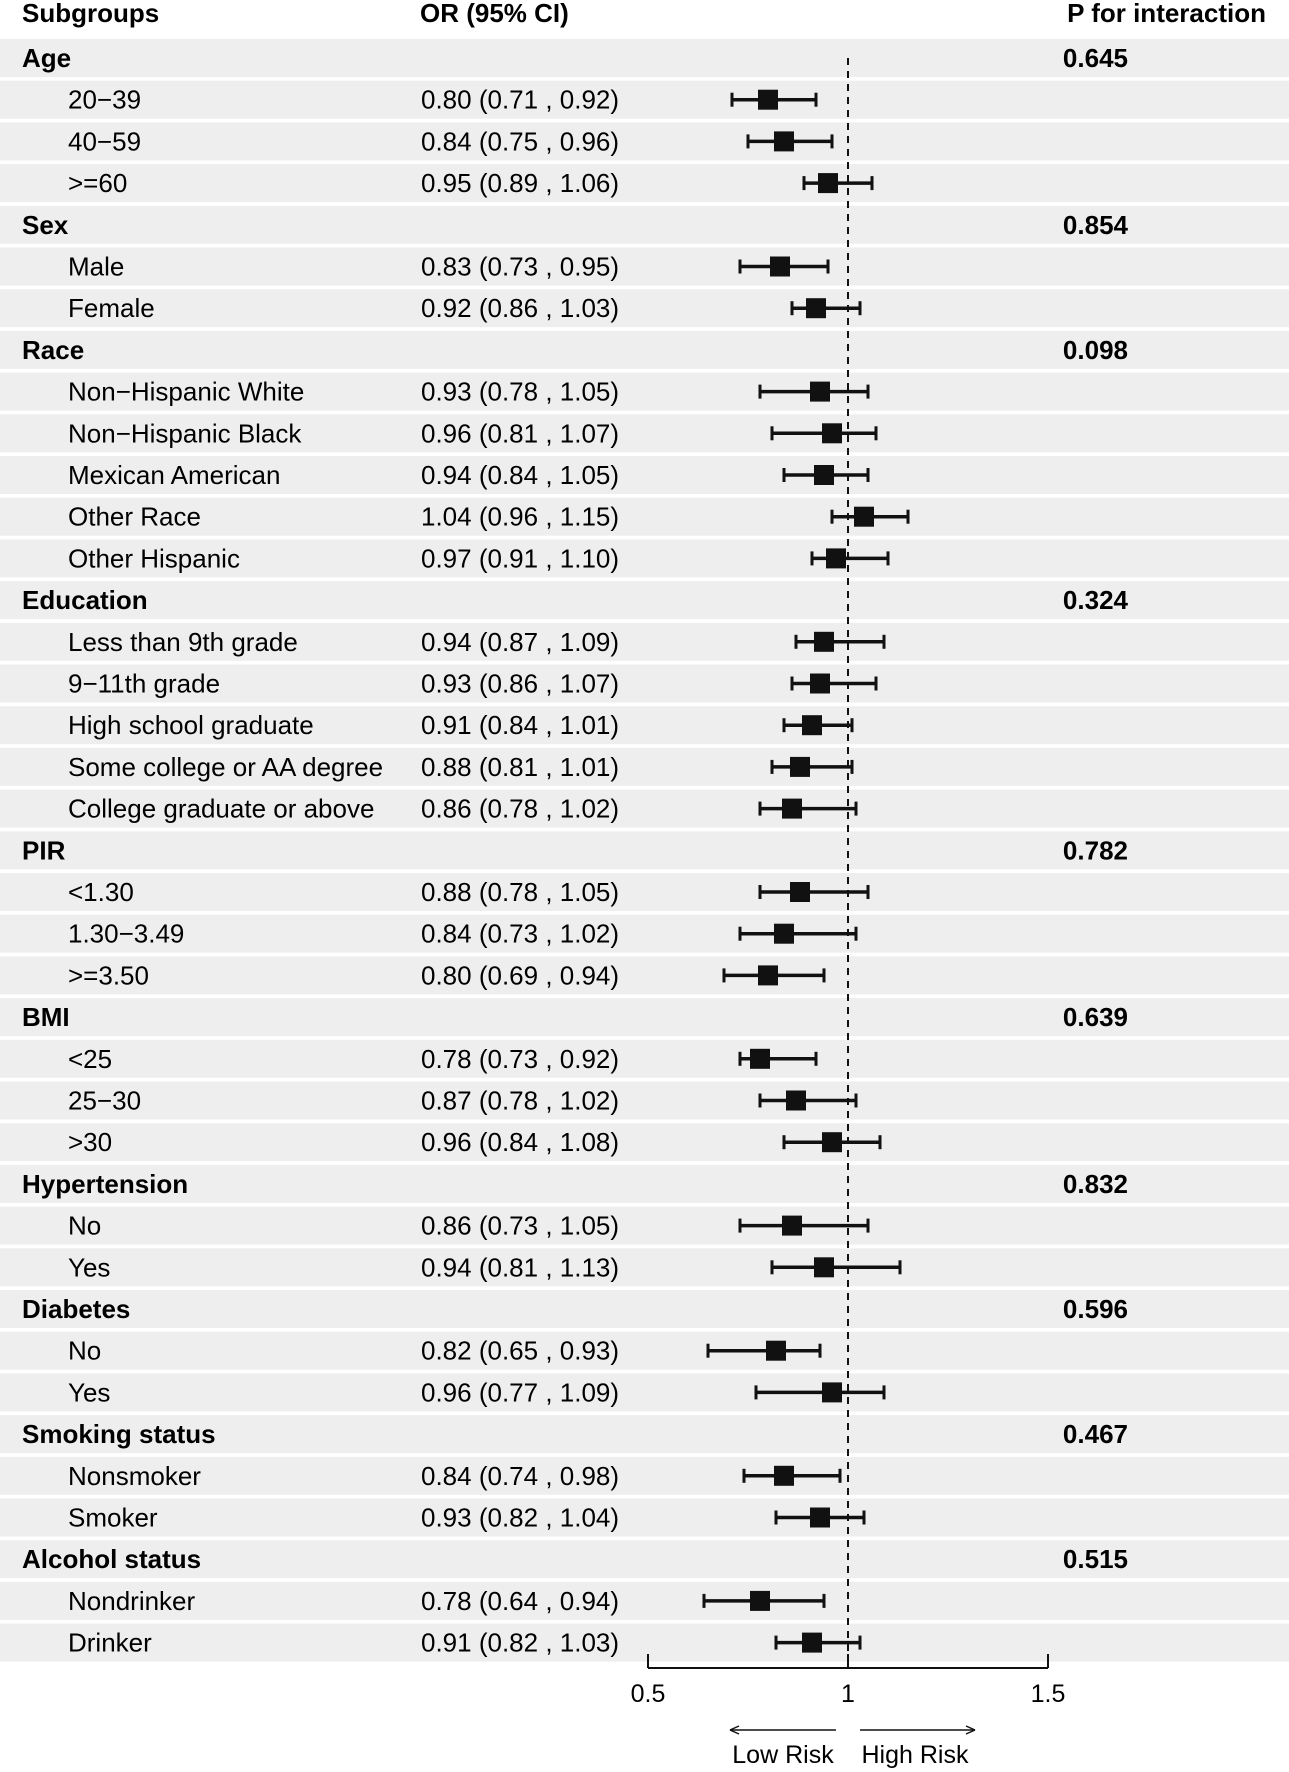  Describe the element at coordinates (90, 14) in the screenshot. I see `header-subgroups: Subgroups` at that location.